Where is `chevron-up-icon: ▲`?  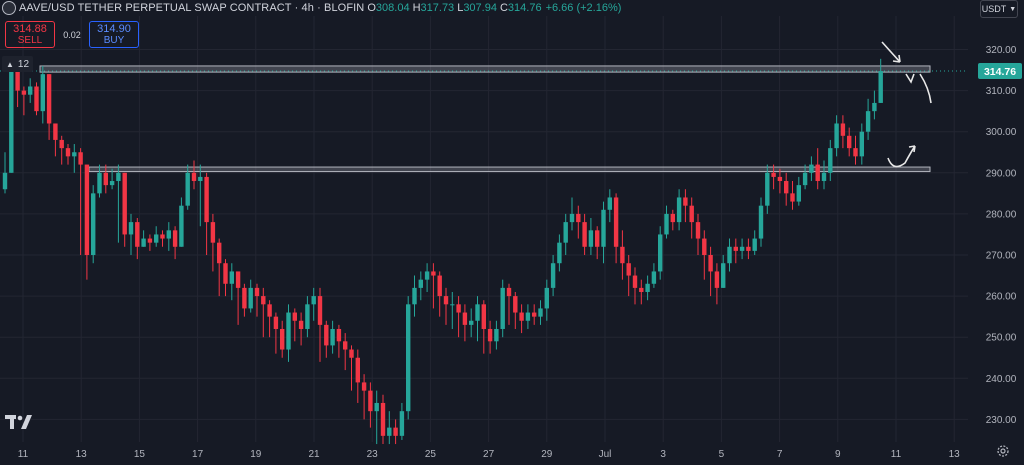 chevron-up-icon: ▲ is located at coordinates (10, 64).